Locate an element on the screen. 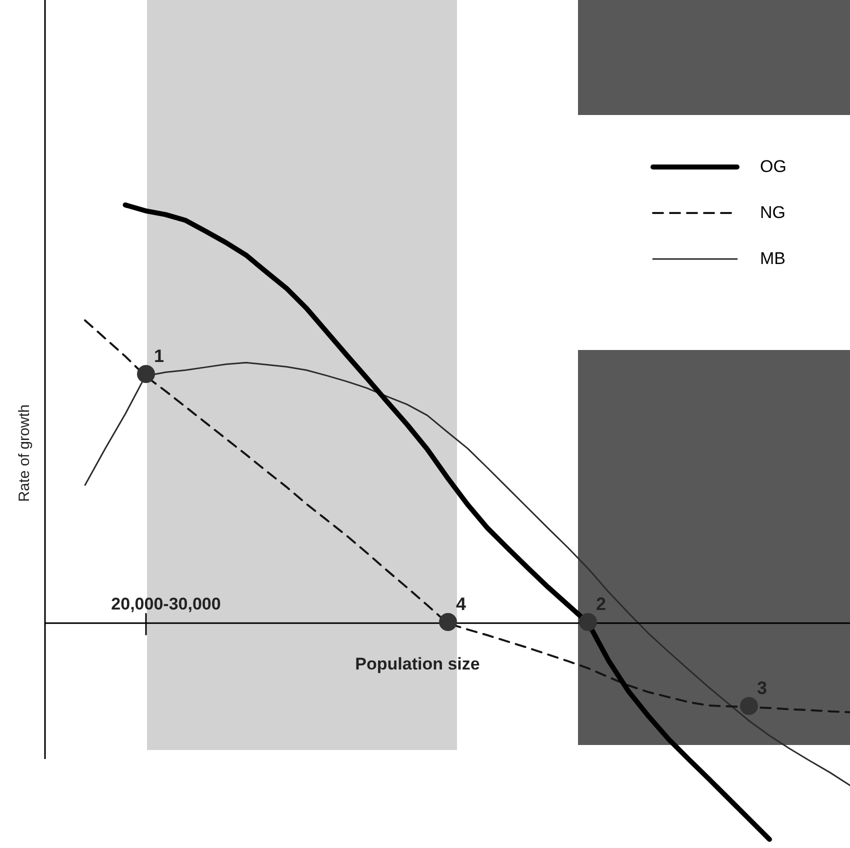 The width and height of the screenshot is (850, 848). legend-label: MB is located at coordinates (773, 259).